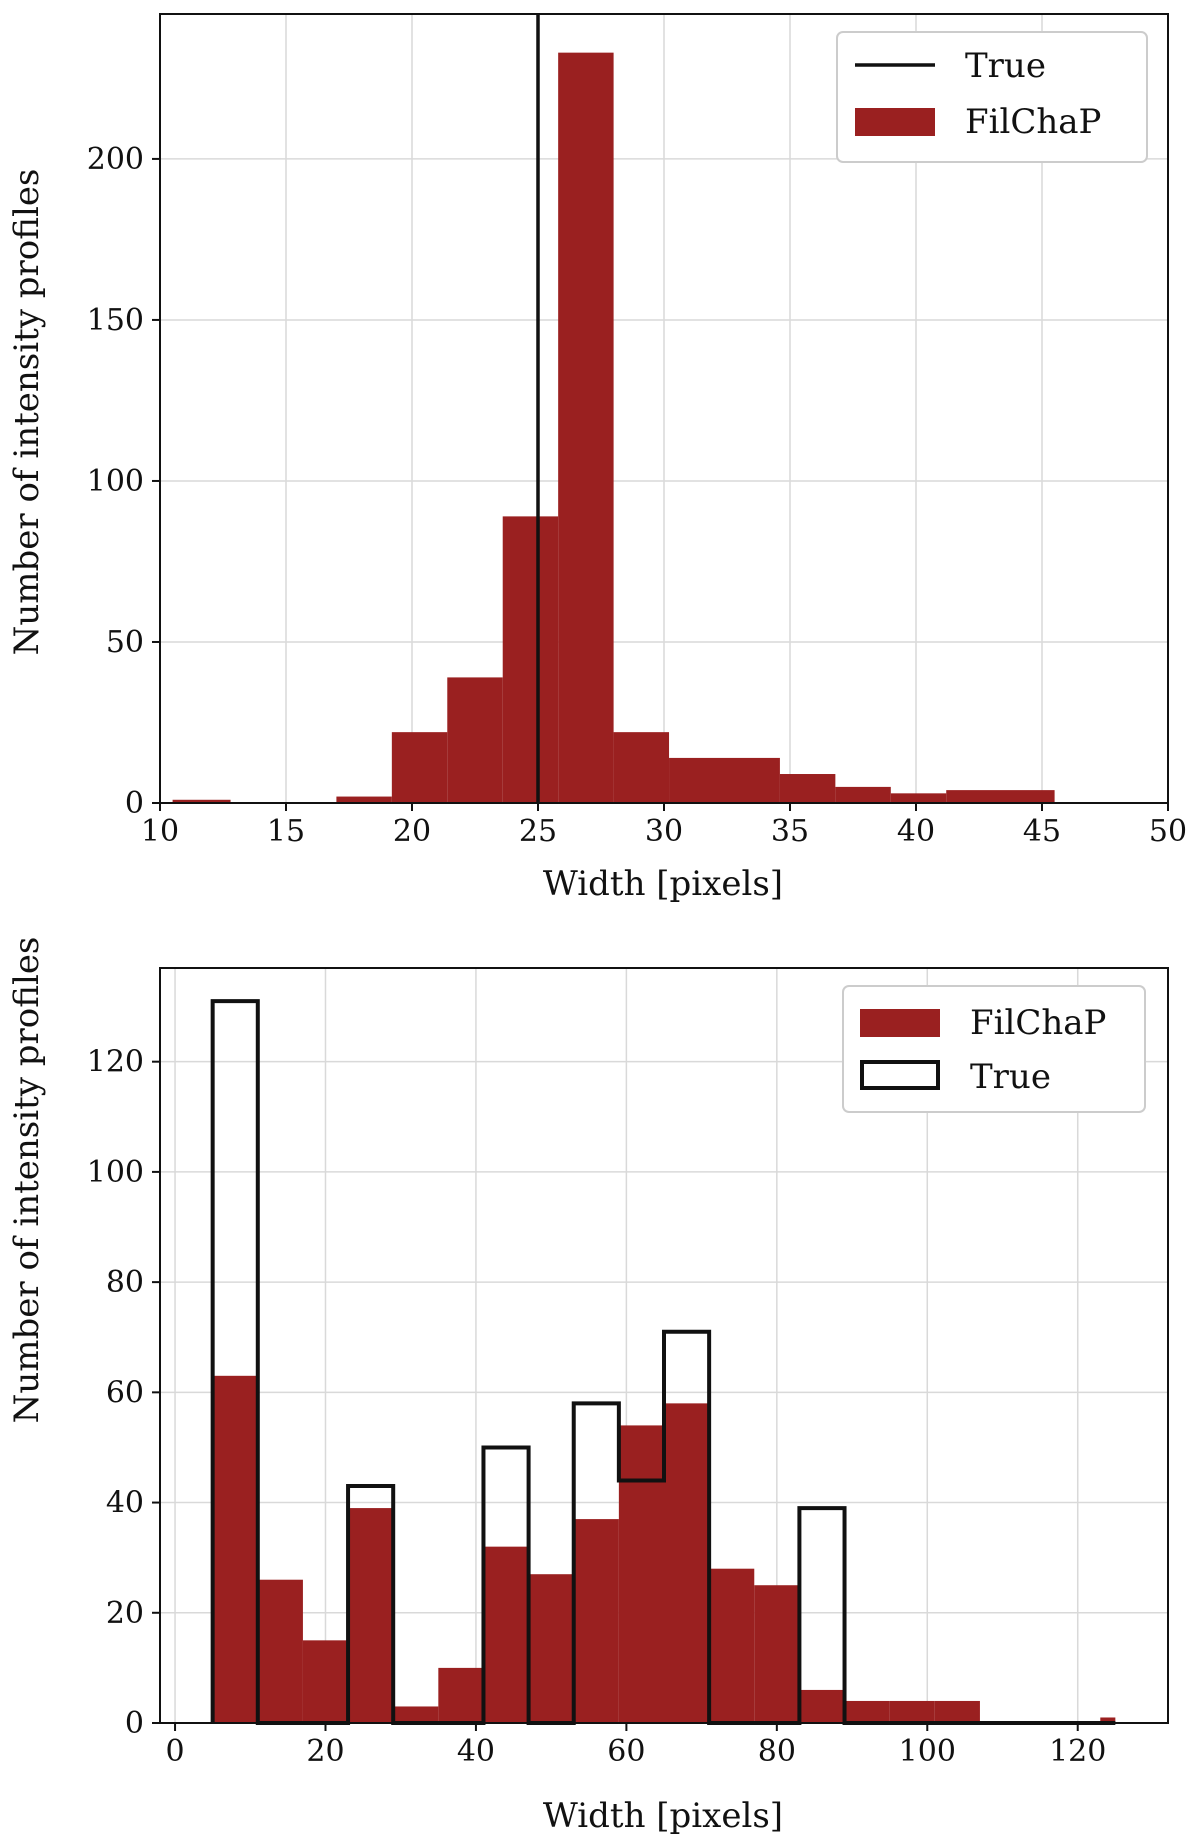 Image resolution: width=1200 pixels, height=1839 pixels. Describe the element at coordinates (1077, 1751) in the screenshot. I see `x-tick-label: 120` at that location.